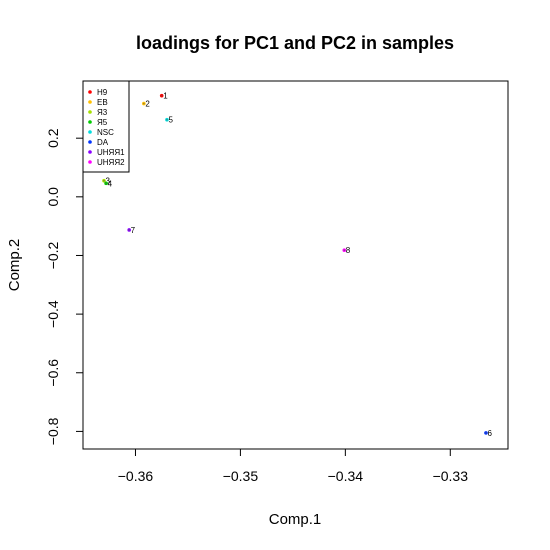 The width and height of the screenshot is (550, 550). I want to click on legend-entry: Я3, so click(102, 112).